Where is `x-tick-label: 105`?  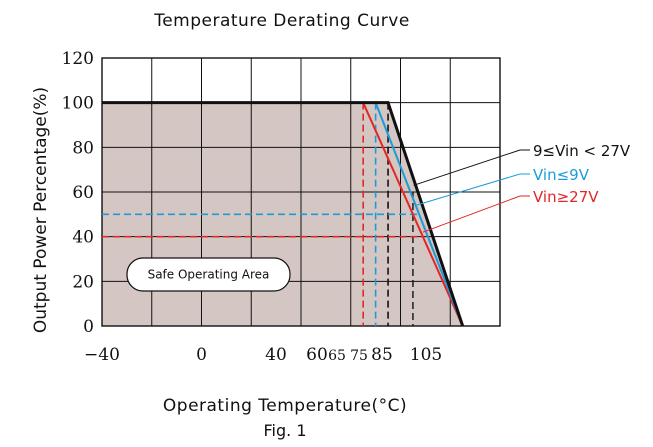
x-tick-label: 105 is located at coordinates (426, 355).